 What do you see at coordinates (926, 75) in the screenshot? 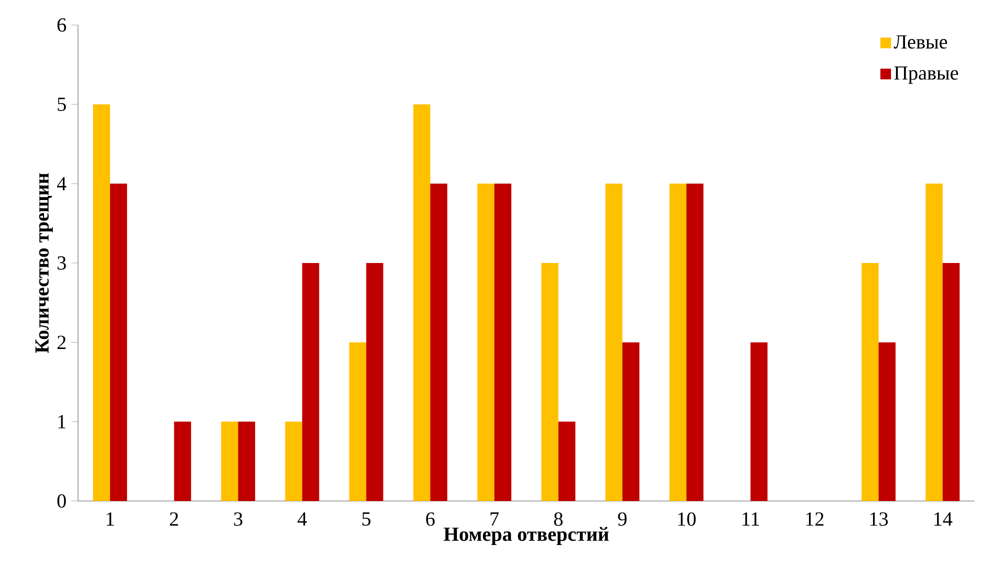
I see `legend-label: Правые` at bounding box center [926, 75].